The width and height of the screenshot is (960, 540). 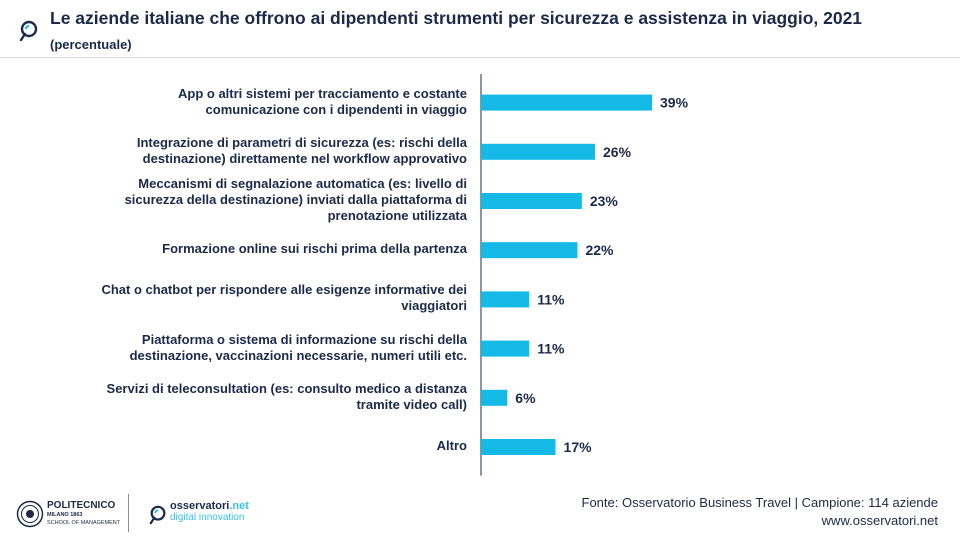 What do you see at coordinates (525, 398) in the screenshot?
I see `value-label-6: 6%` at bounding box center [525, 398].